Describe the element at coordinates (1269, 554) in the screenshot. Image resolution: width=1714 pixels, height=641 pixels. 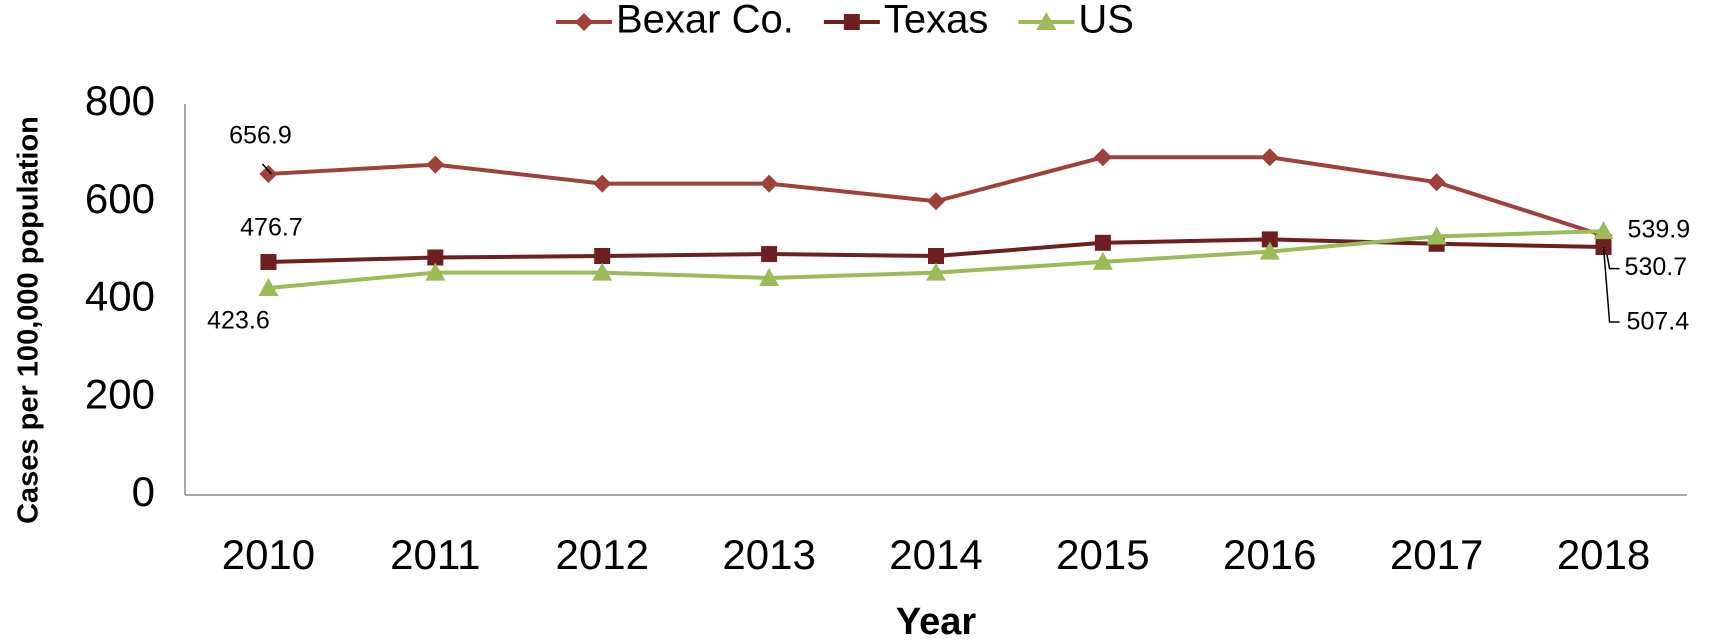
I see `x-tick-label: 2016` at that location.